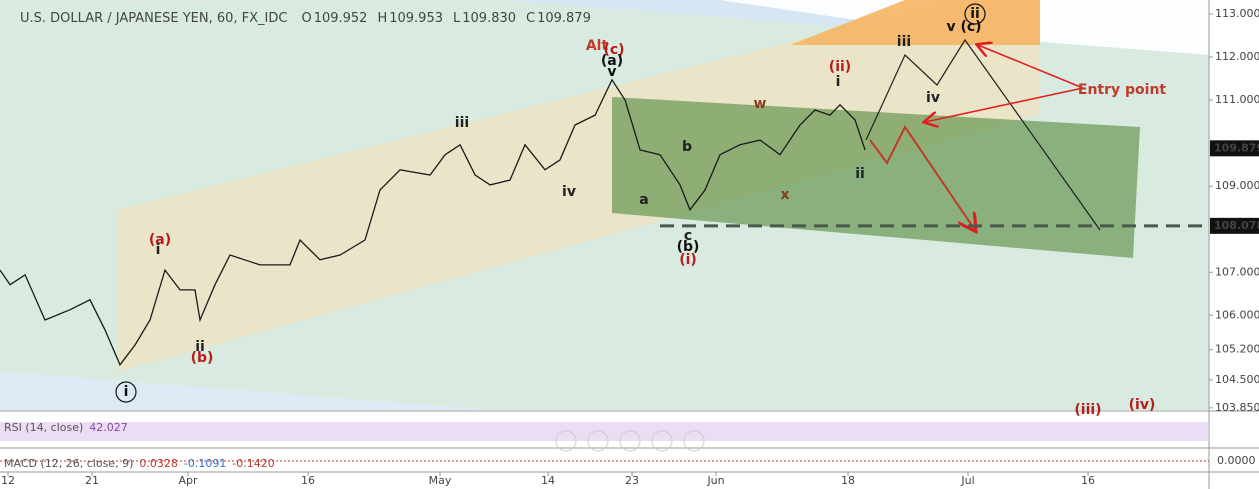 This screenshot has width=1259, height=489. I want to click on wave-label: b, so click(687, 147).